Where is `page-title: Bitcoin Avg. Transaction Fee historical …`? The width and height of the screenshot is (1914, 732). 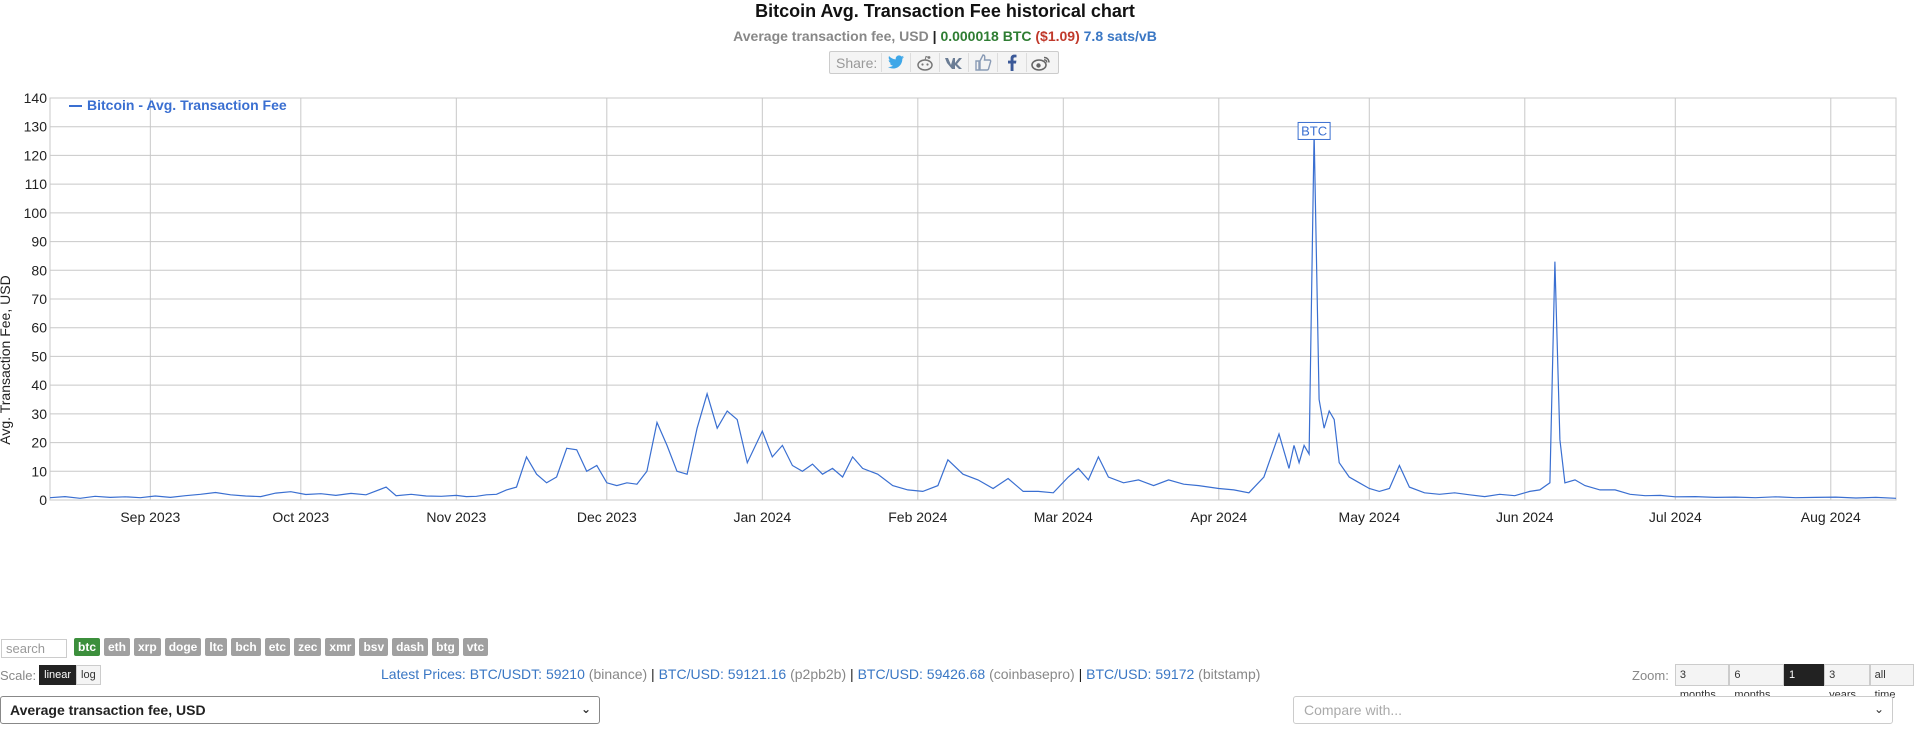
page-title: Bitcoin Avg. Transaction Fee historical … is located at coordinates (945, 11).